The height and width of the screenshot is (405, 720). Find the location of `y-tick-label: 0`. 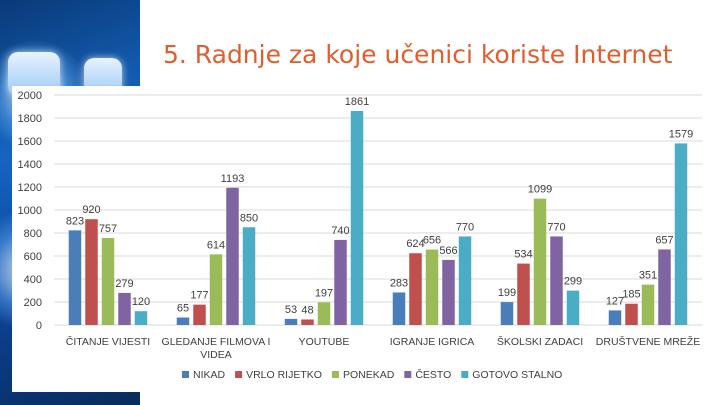

y-tick-label: 0 is located at coordinates (39, 326).